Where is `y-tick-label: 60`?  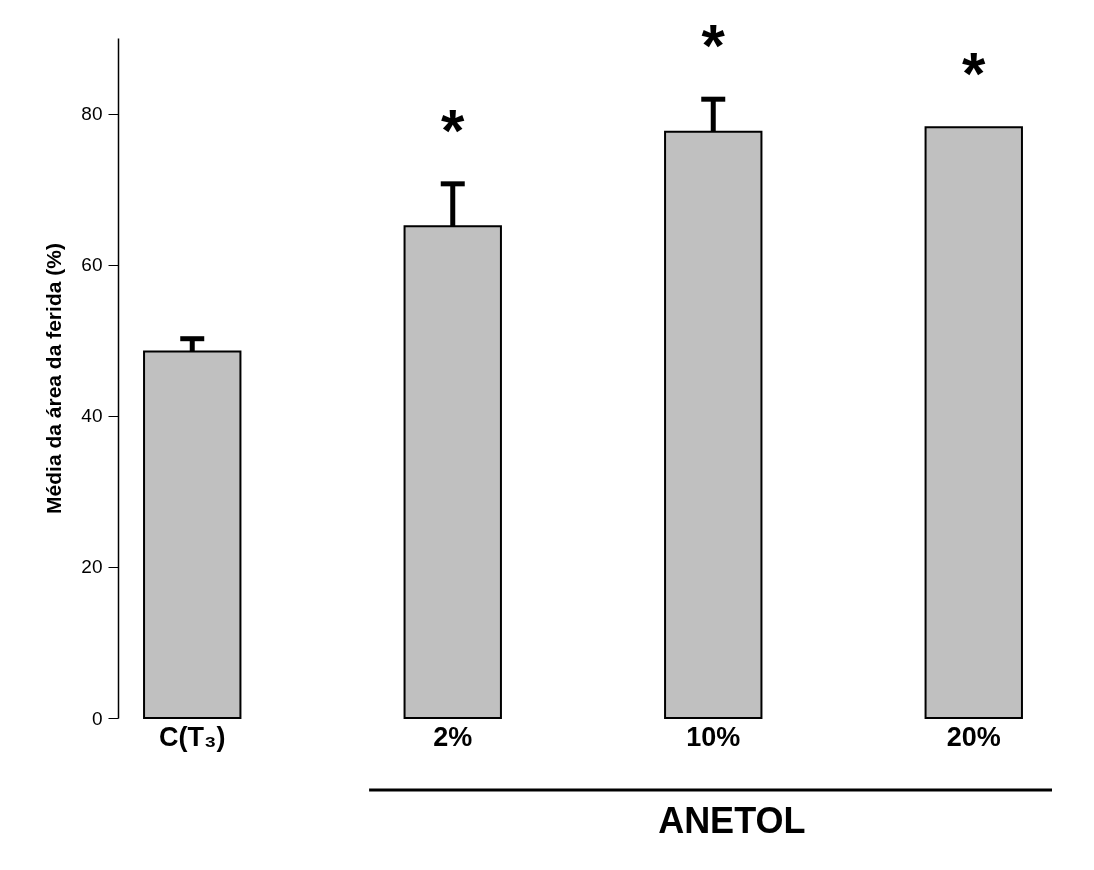
y-tick-label: 60 is located at coordinates (92, 265).